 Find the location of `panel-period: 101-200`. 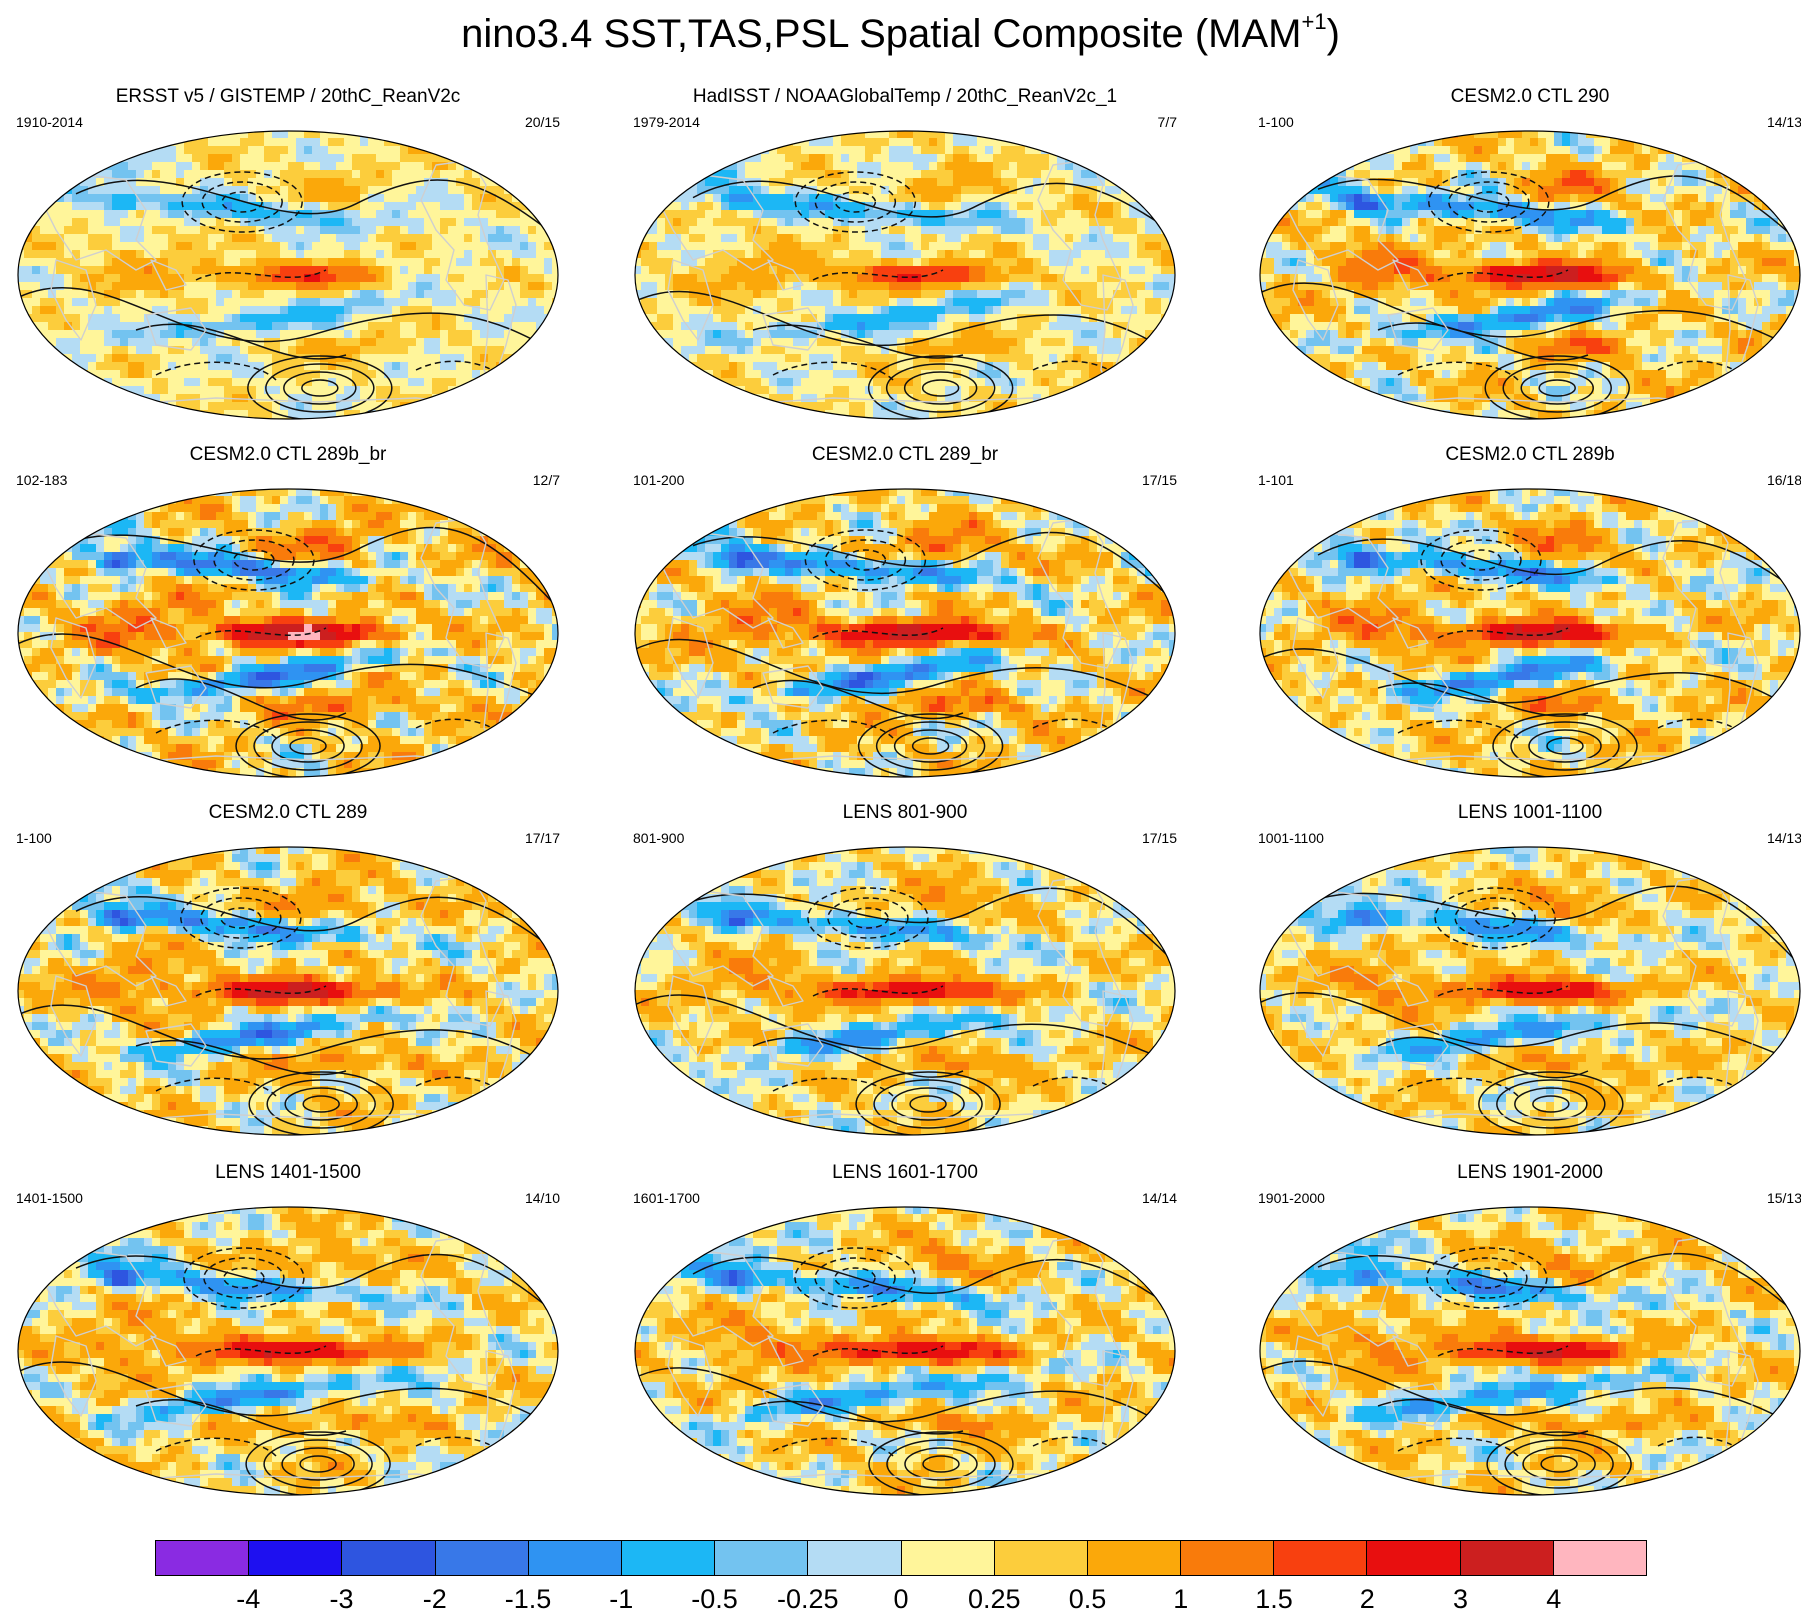

panel-period: 101-200 is located at coordinates (658, 480).